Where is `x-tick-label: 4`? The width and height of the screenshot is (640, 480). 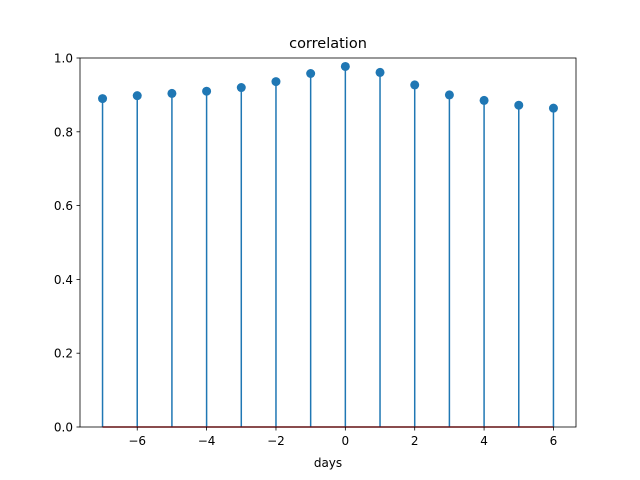 x-tick-label: 4 is located at coordinates (484, 441).